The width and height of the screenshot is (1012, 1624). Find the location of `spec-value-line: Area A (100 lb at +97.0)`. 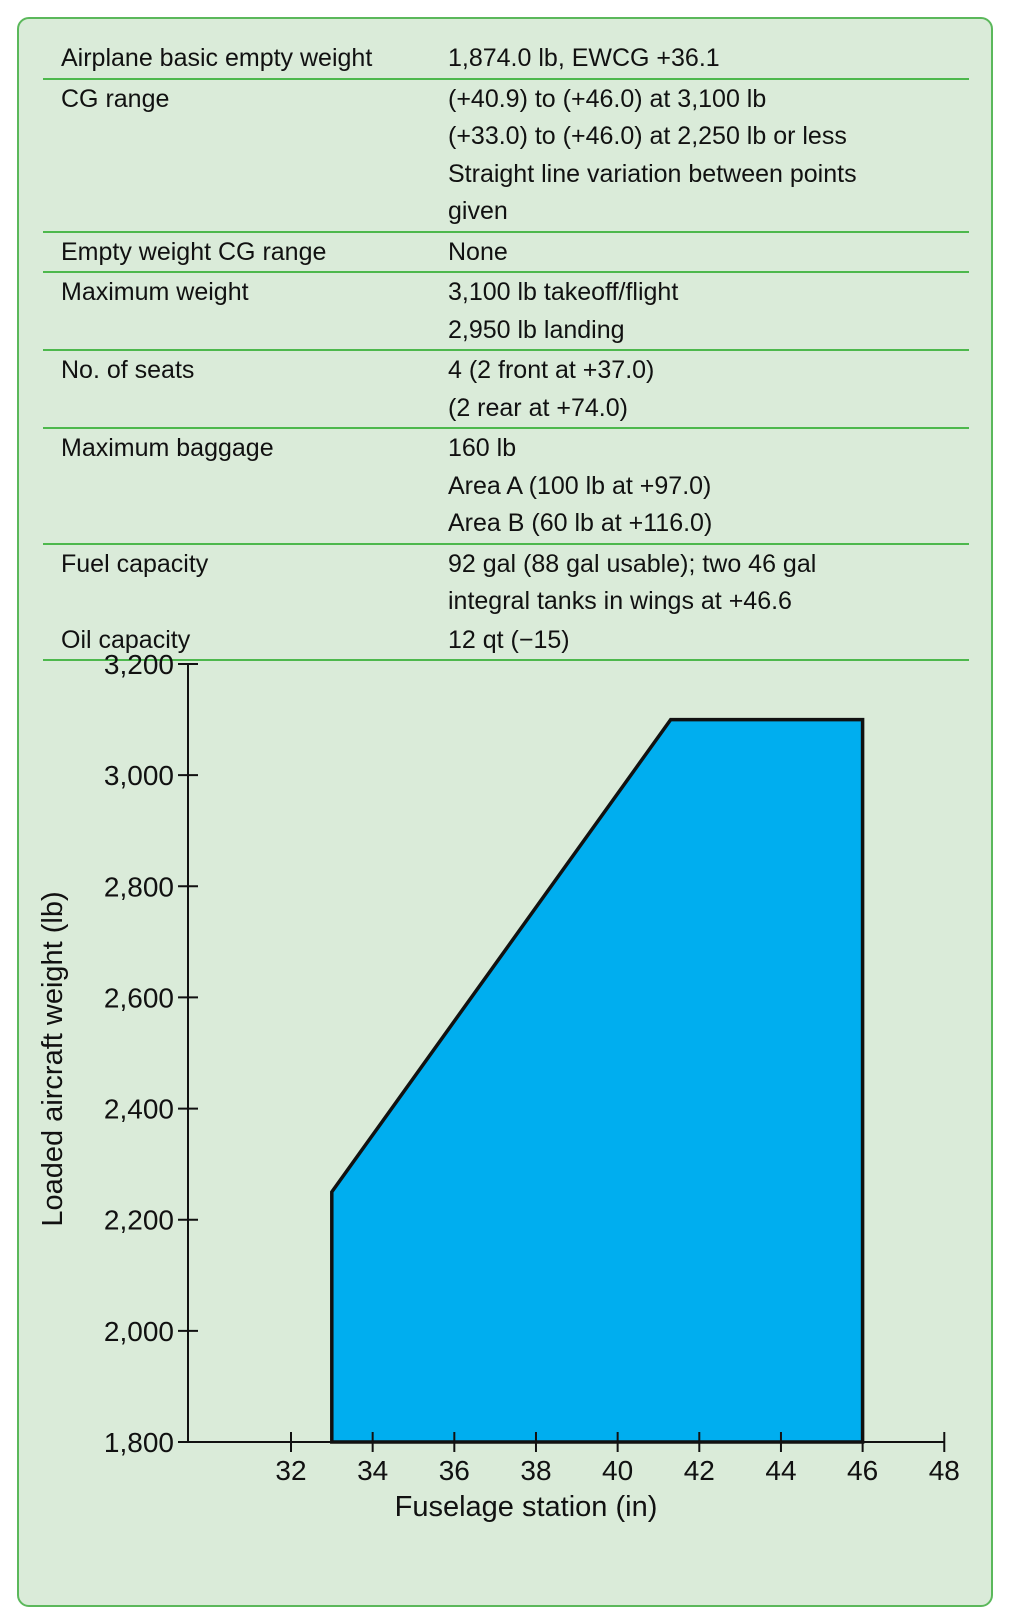

spec-value-line: Area A (100 lb at +97.0) is located at coordinates (580, 485).